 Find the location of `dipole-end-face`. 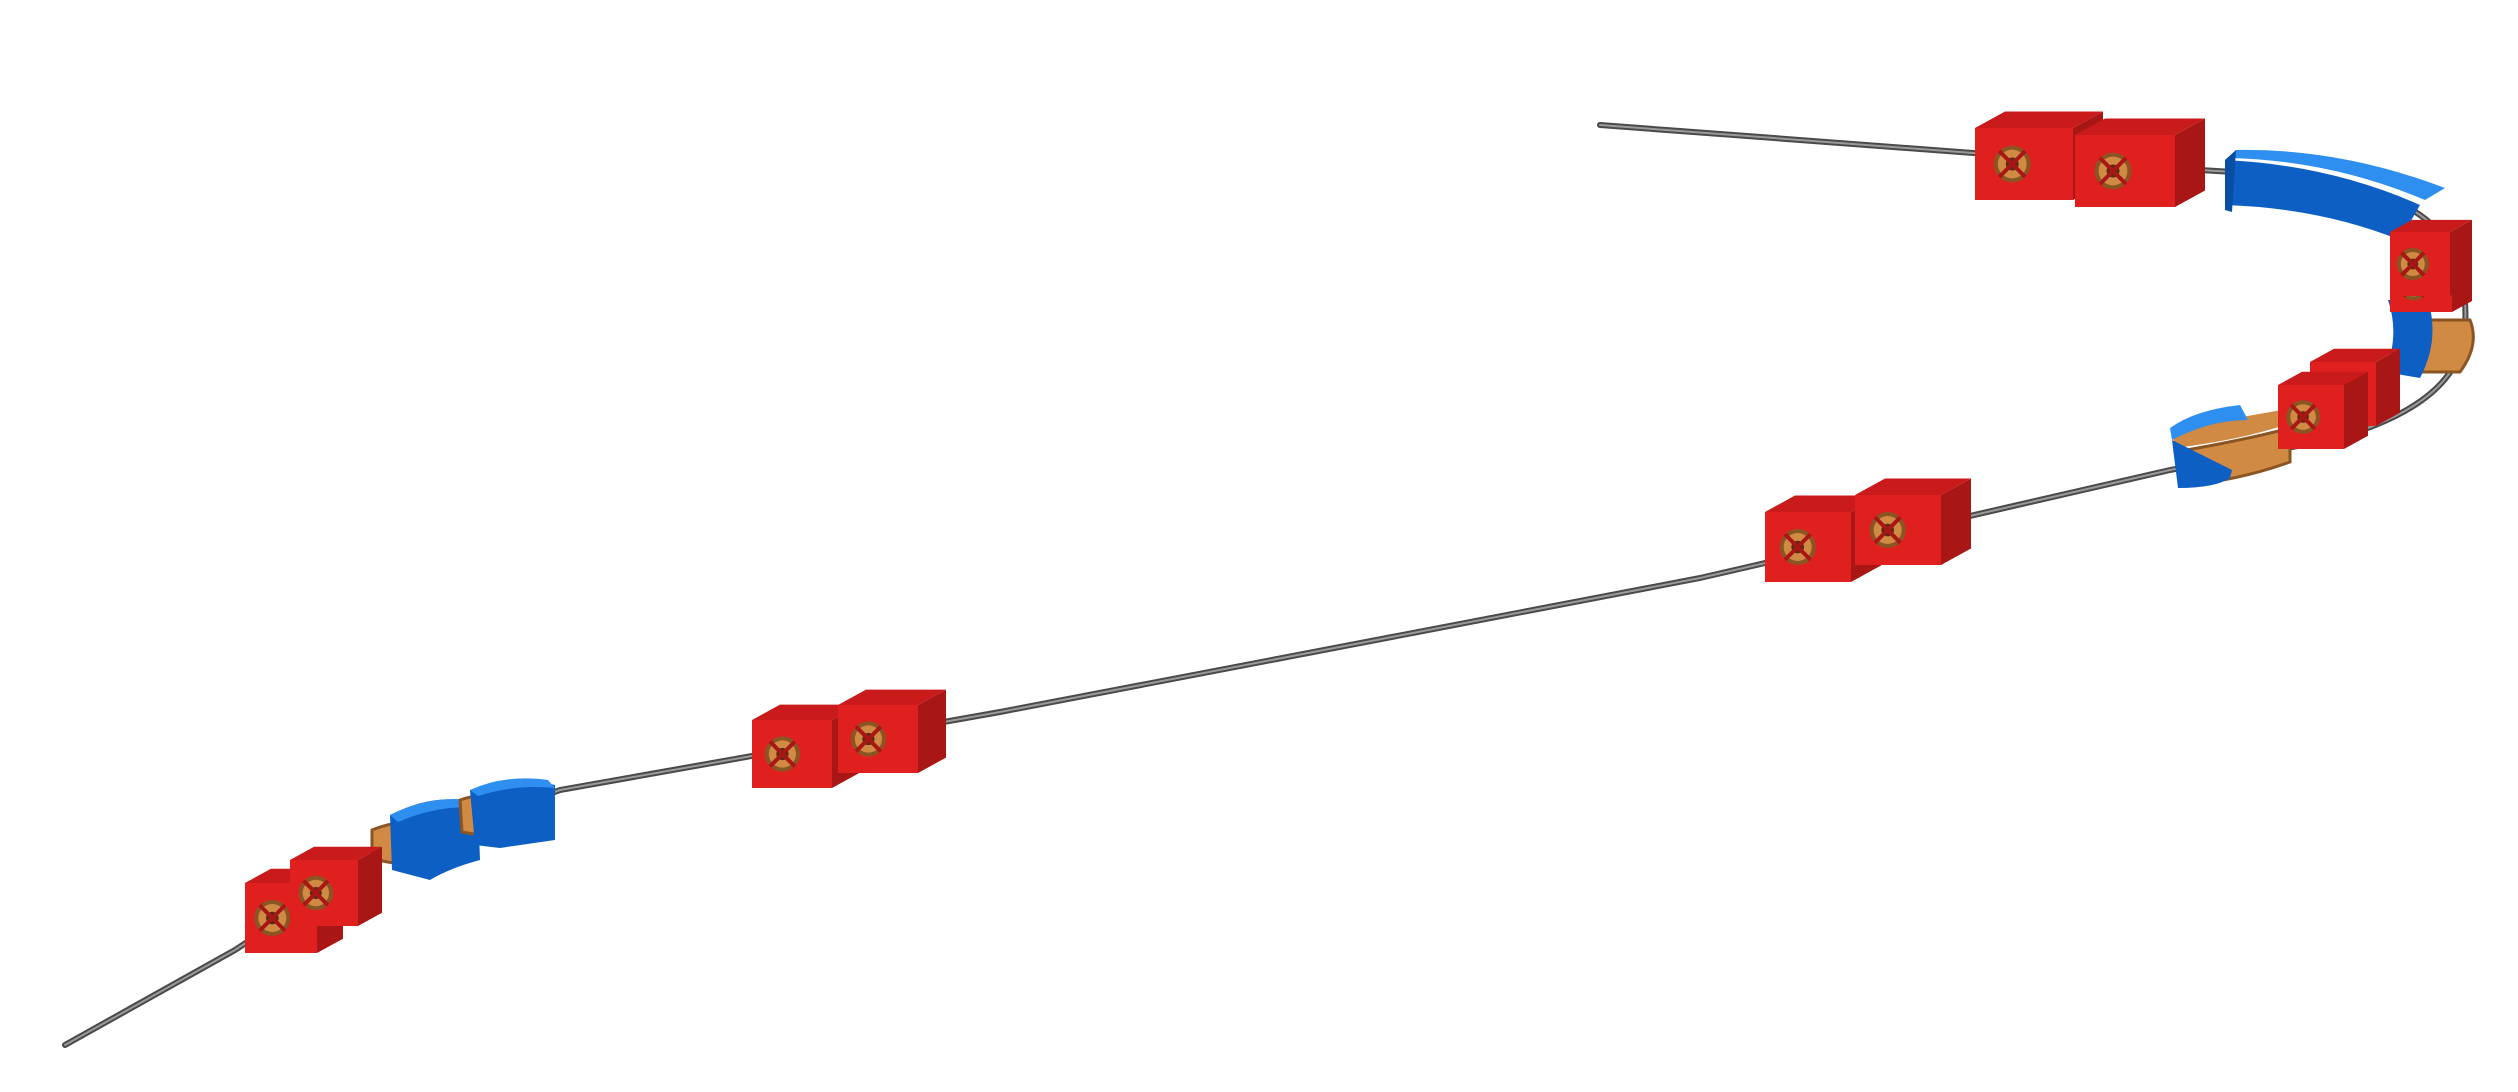

dipole-end-face is located at coordinates (2230, 181).